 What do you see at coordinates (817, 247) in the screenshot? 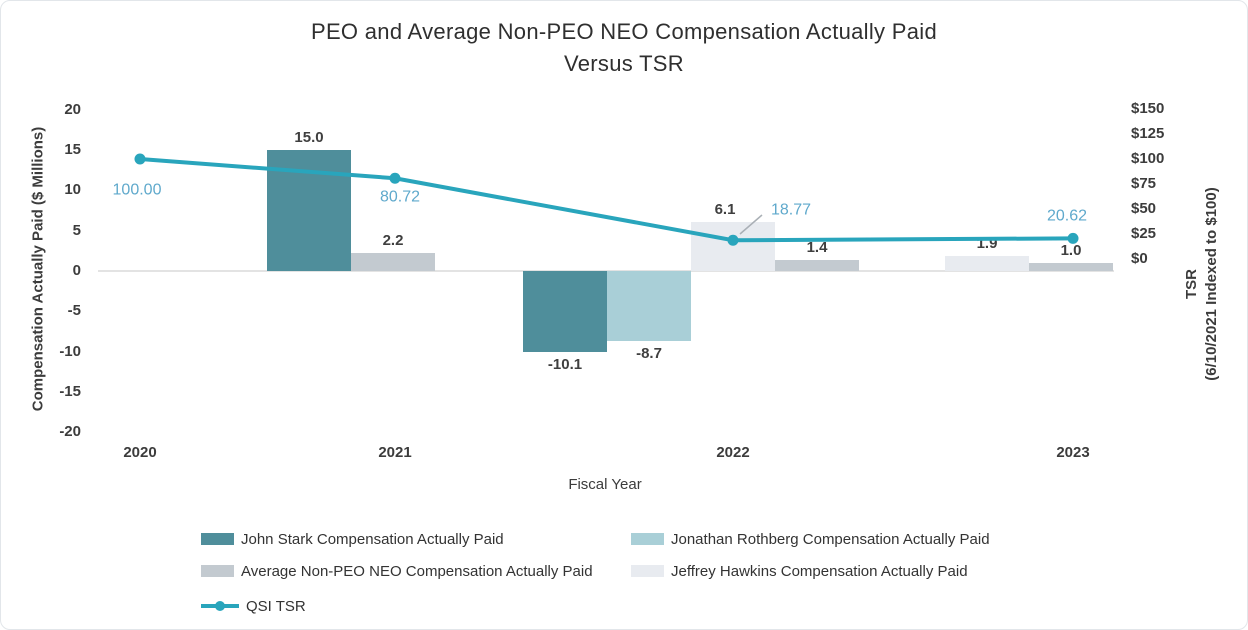
I see `bar-value-label: 1.4` at bounding box center [817, 247].